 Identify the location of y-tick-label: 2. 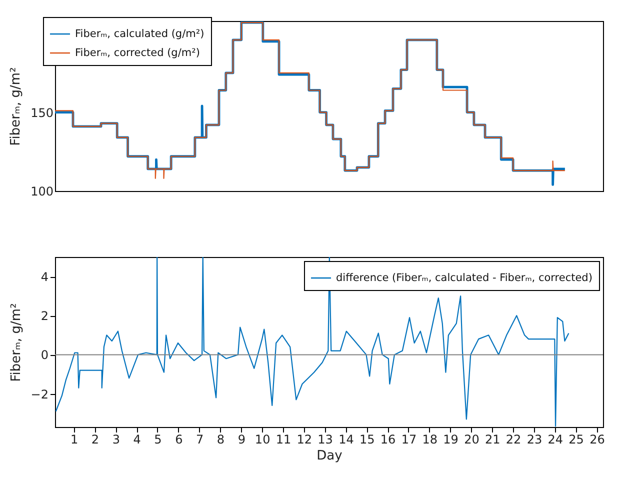
(44, 316).